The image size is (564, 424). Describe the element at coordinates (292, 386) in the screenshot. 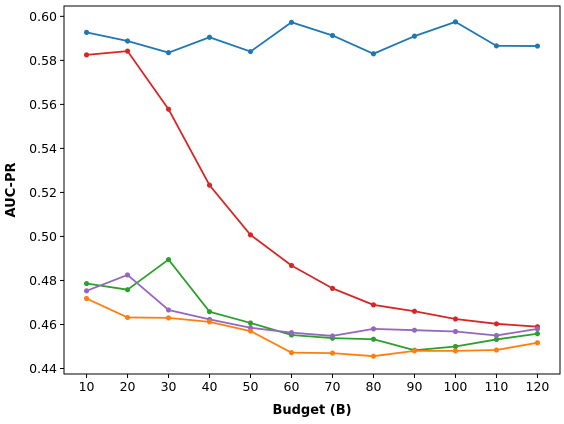

I see `x-tick-label: 60` at that location.